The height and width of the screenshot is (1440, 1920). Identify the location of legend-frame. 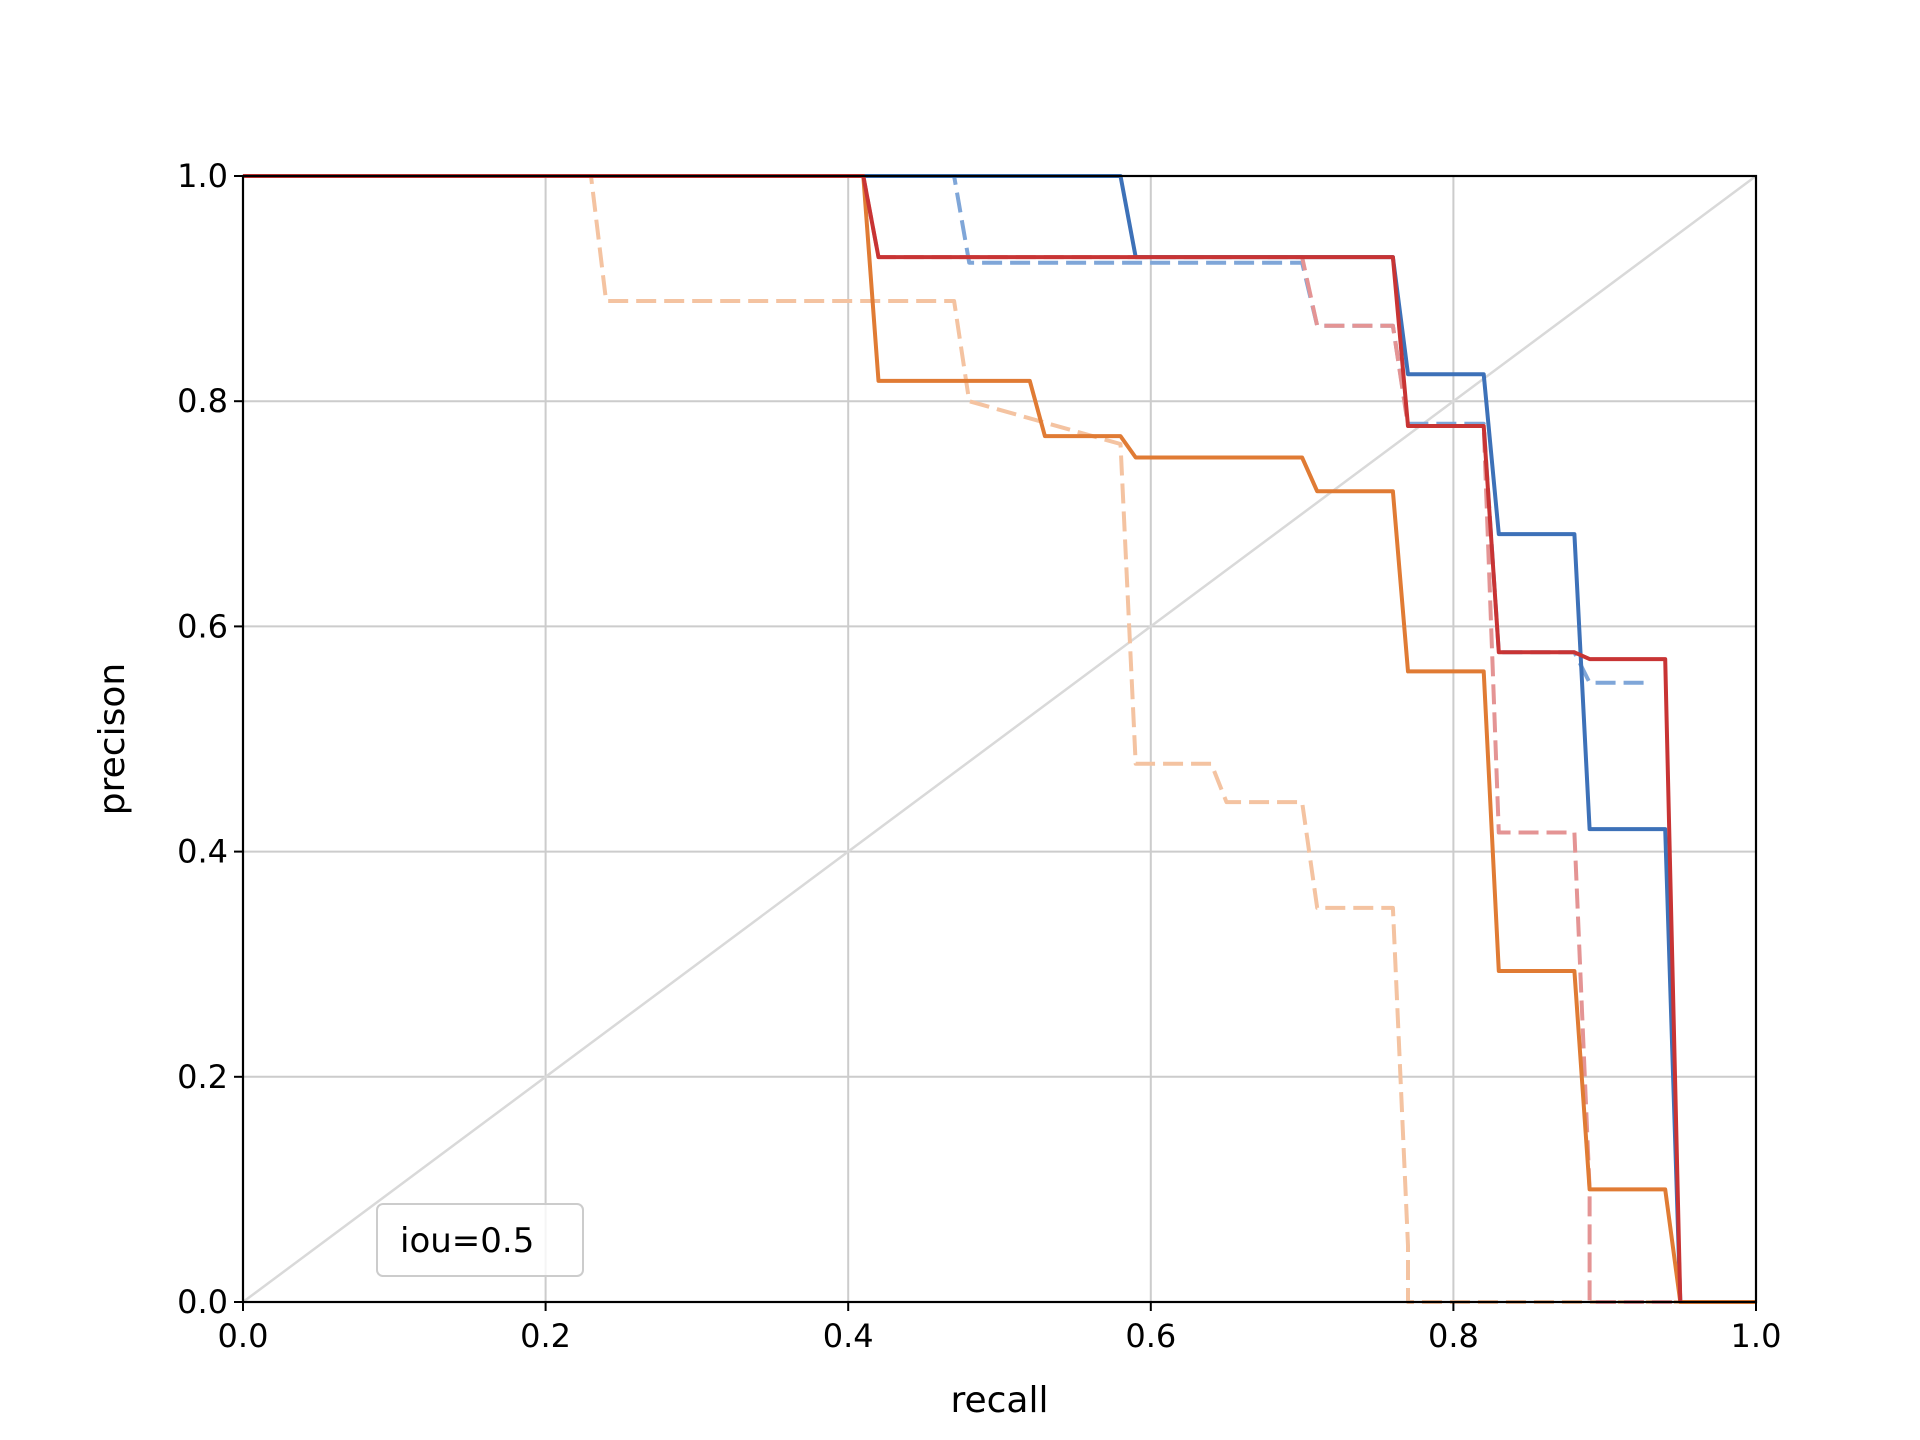
(480, 1240).